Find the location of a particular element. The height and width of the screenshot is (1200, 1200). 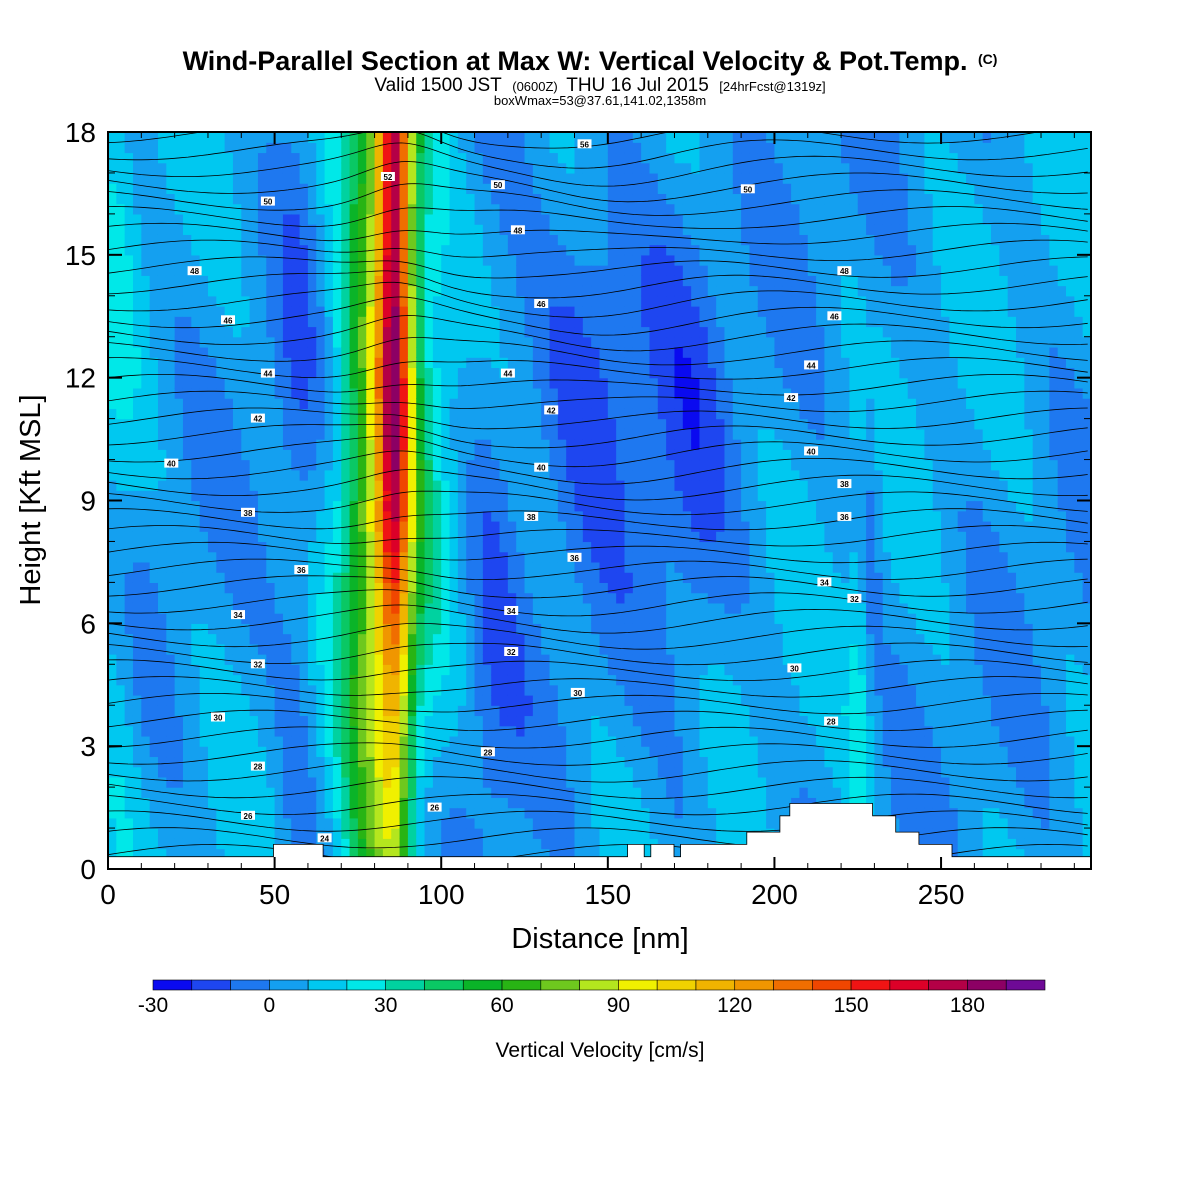

subtitle-fcst: [24hrFcst@1319z] is located at coordinates (772, 86).